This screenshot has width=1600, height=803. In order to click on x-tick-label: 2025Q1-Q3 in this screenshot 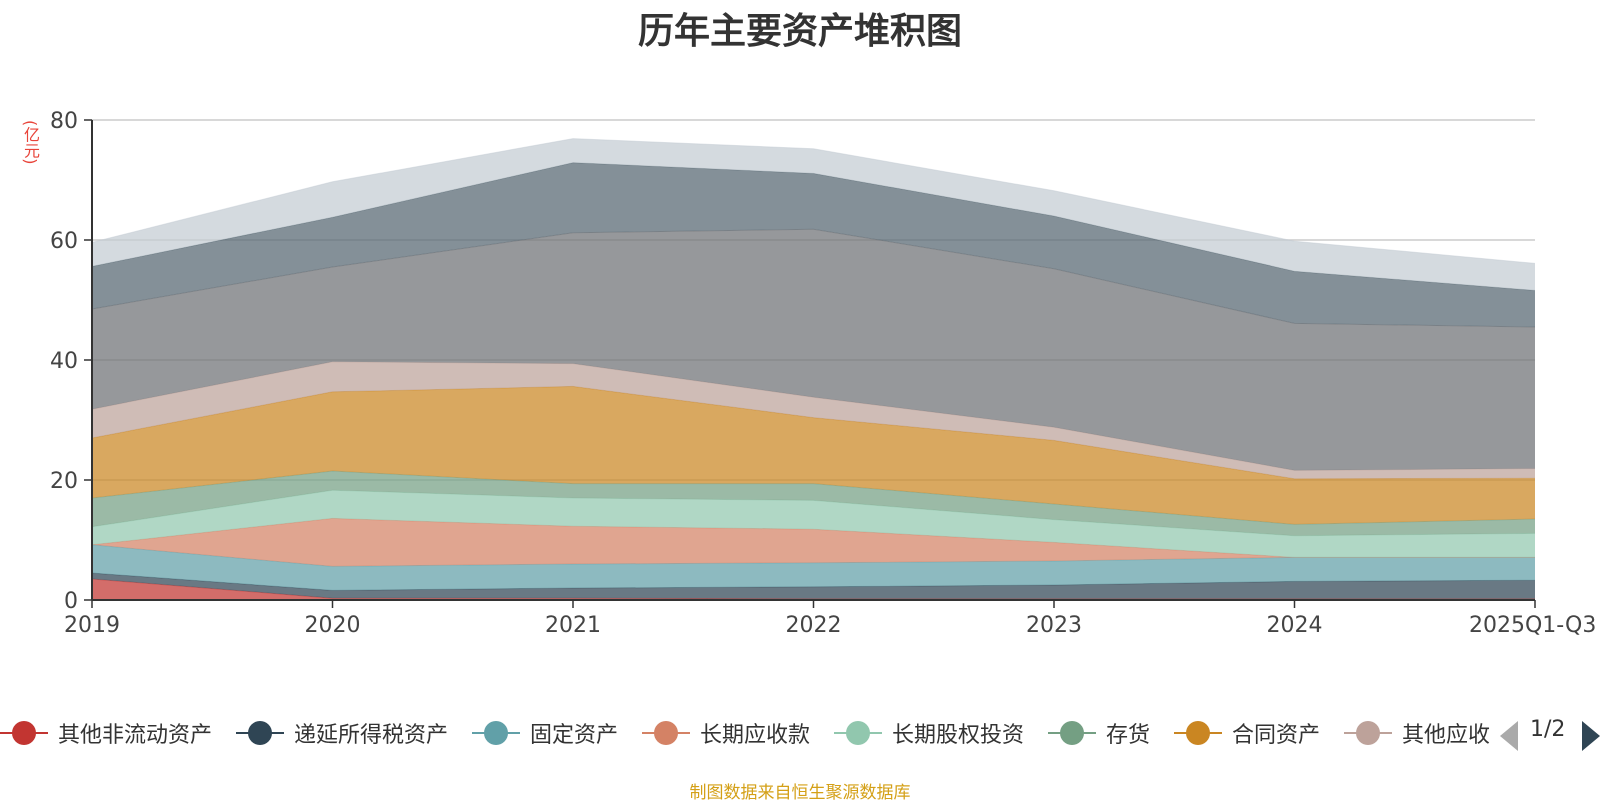, I will do `click(1532, 625)`.